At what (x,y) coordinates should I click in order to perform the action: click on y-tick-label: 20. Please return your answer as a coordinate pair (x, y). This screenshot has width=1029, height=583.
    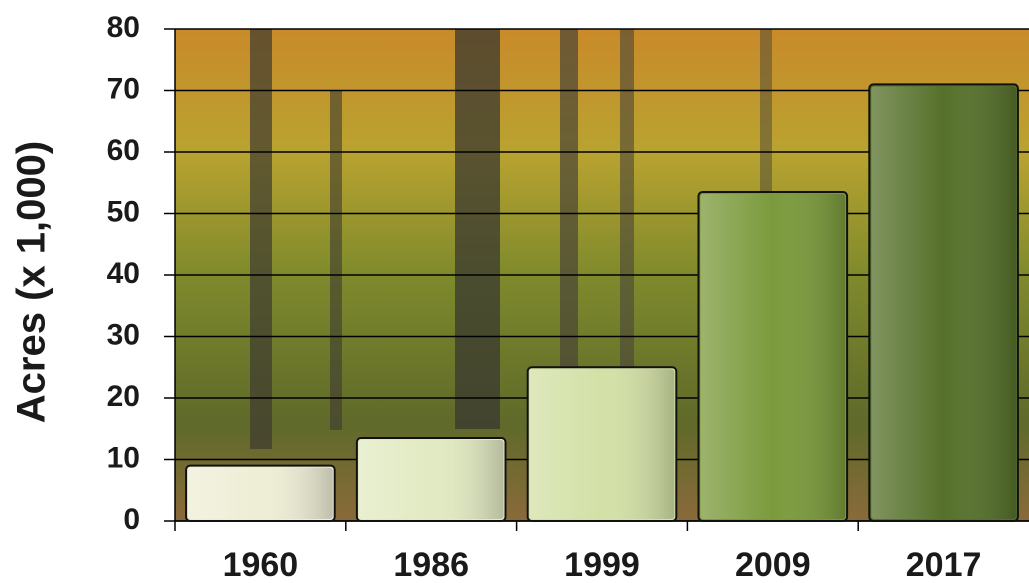
    Looking at the image, I should click on (123, 396).